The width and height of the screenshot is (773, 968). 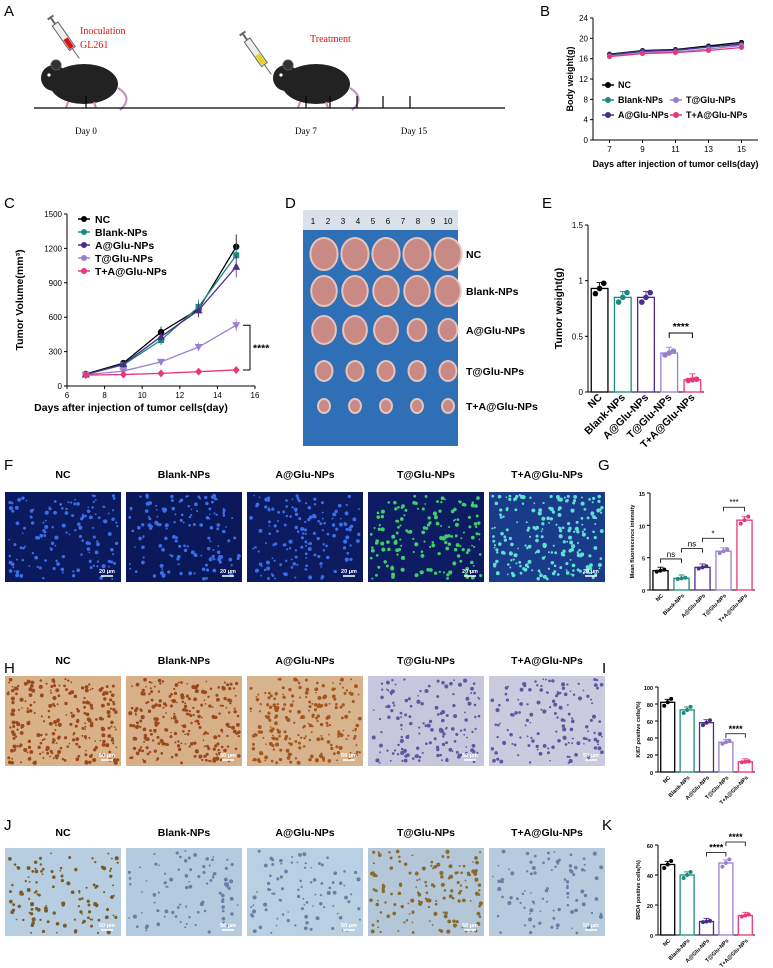 What do you see at coordinates (306, 131) in the screenshot?
I see `day-label: Day 7` at bounding box center [306, 131].